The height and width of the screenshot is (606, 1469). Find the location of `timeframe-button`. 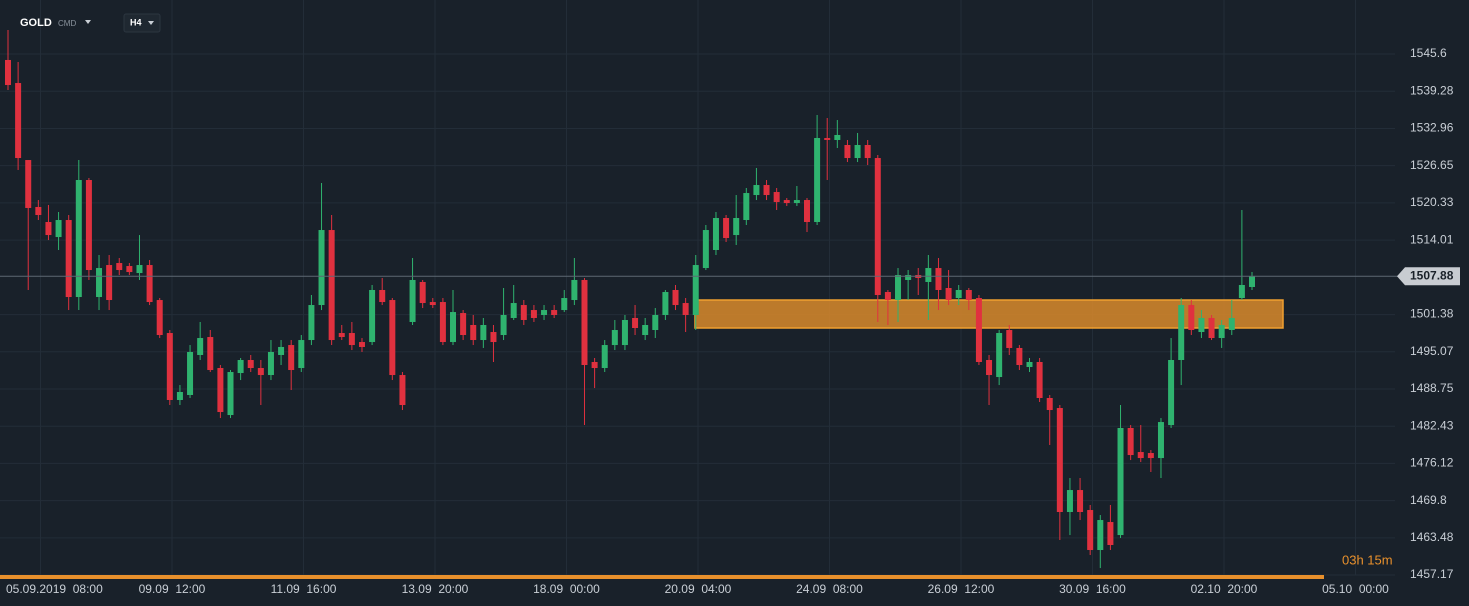

timeframe-button is located at coordinates (142, 23).